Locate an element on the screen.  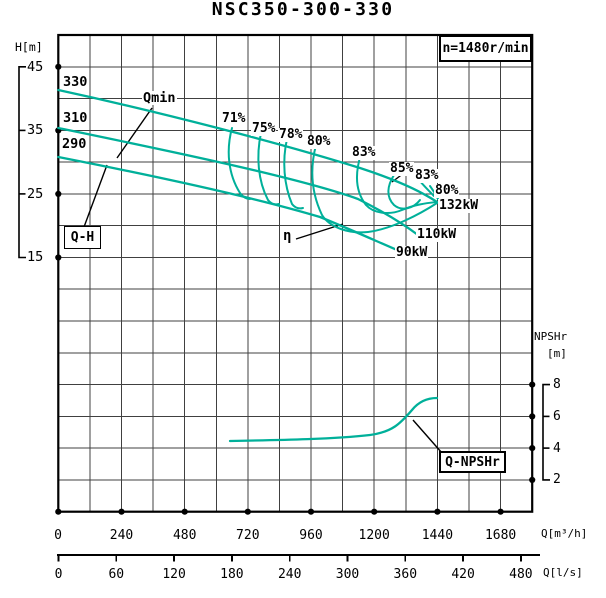
qmin-line is located at coordinates (134, 133).